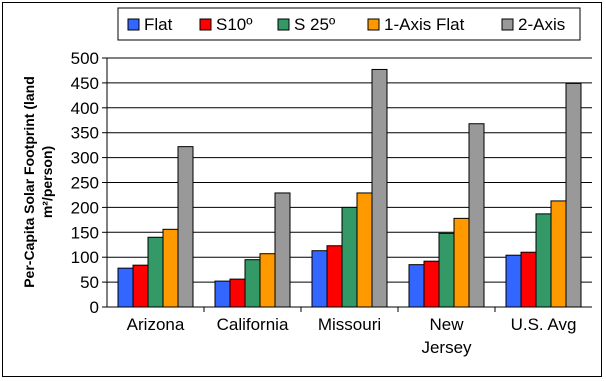 This screenshot has height=381, width=606. What do you see at coordinates (85, 108) in the screenshot?
I see `y-tick-label: 400` at bounding box center [85, 108].